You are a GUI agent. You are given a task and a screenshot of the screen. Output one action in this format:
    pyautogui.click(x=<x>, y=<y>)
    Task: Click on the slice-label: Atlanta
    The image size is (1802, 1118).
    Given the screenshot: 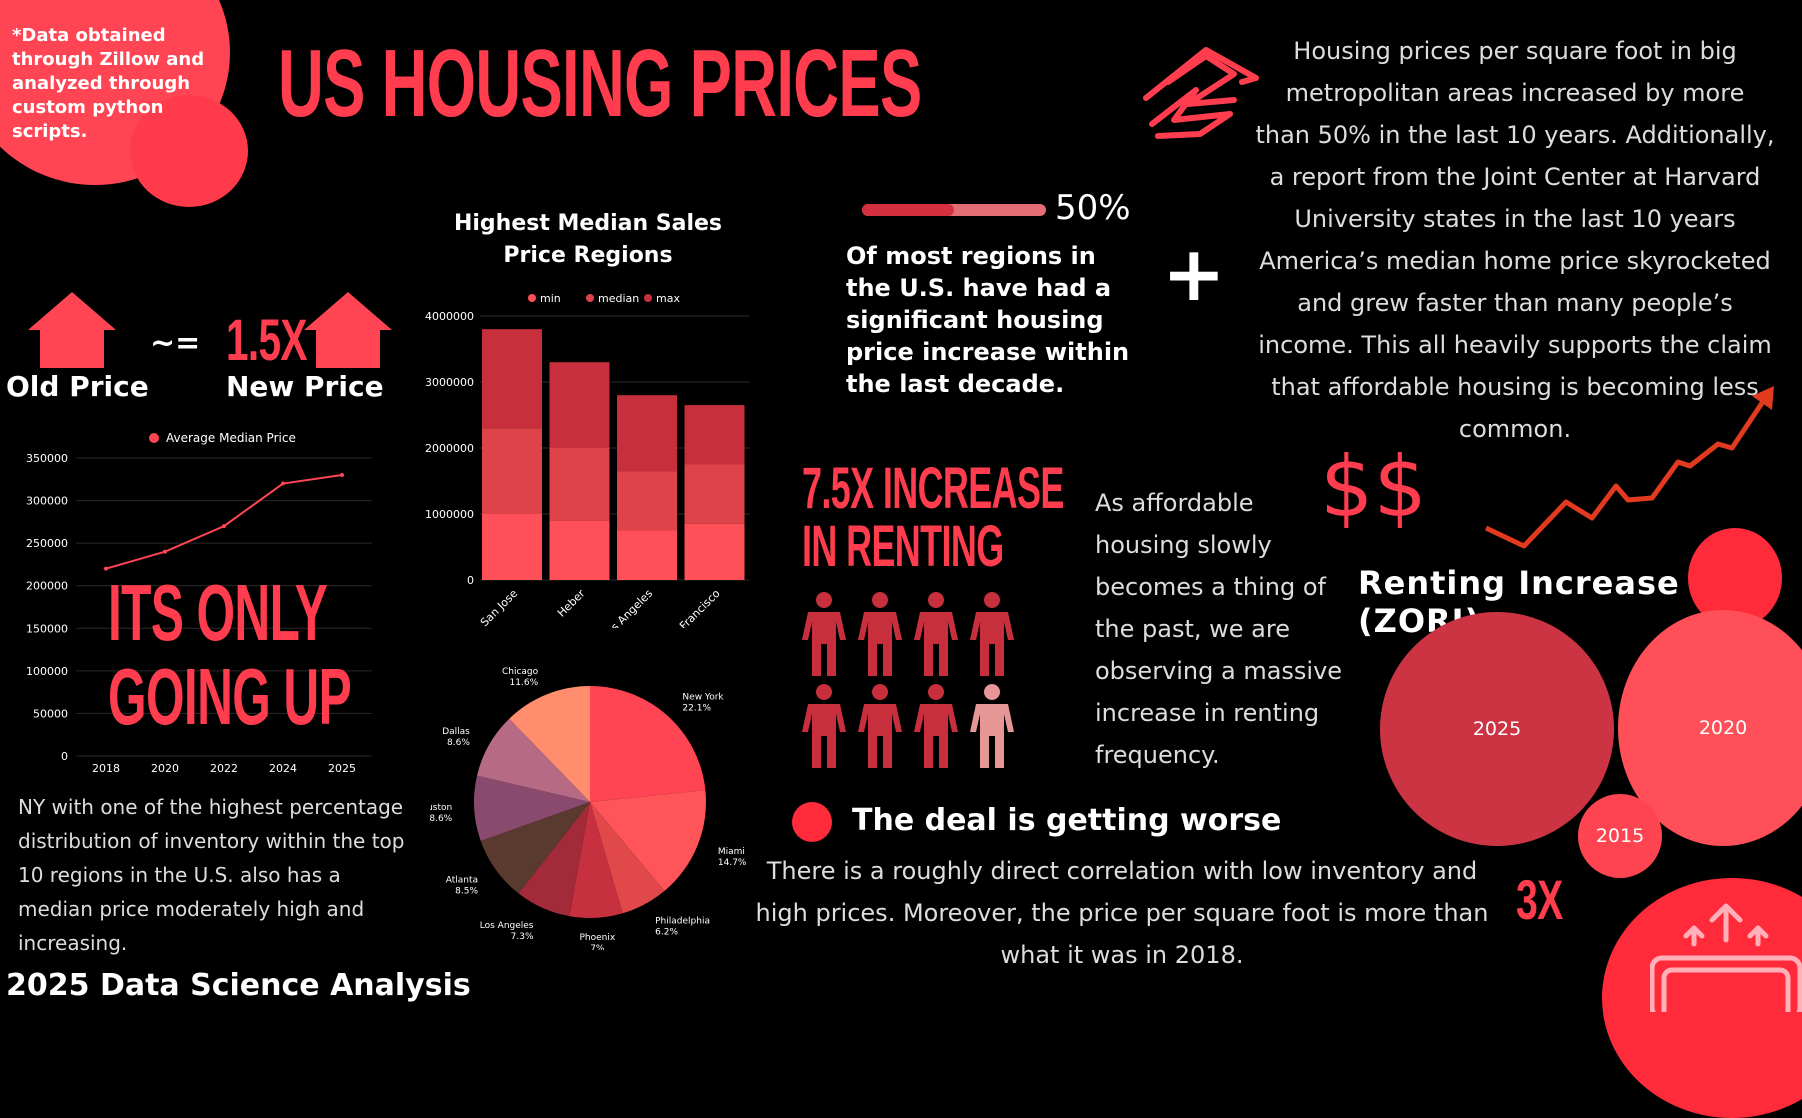 What is the action you would take?
    pyautogui.click(x=462, y=881)
    